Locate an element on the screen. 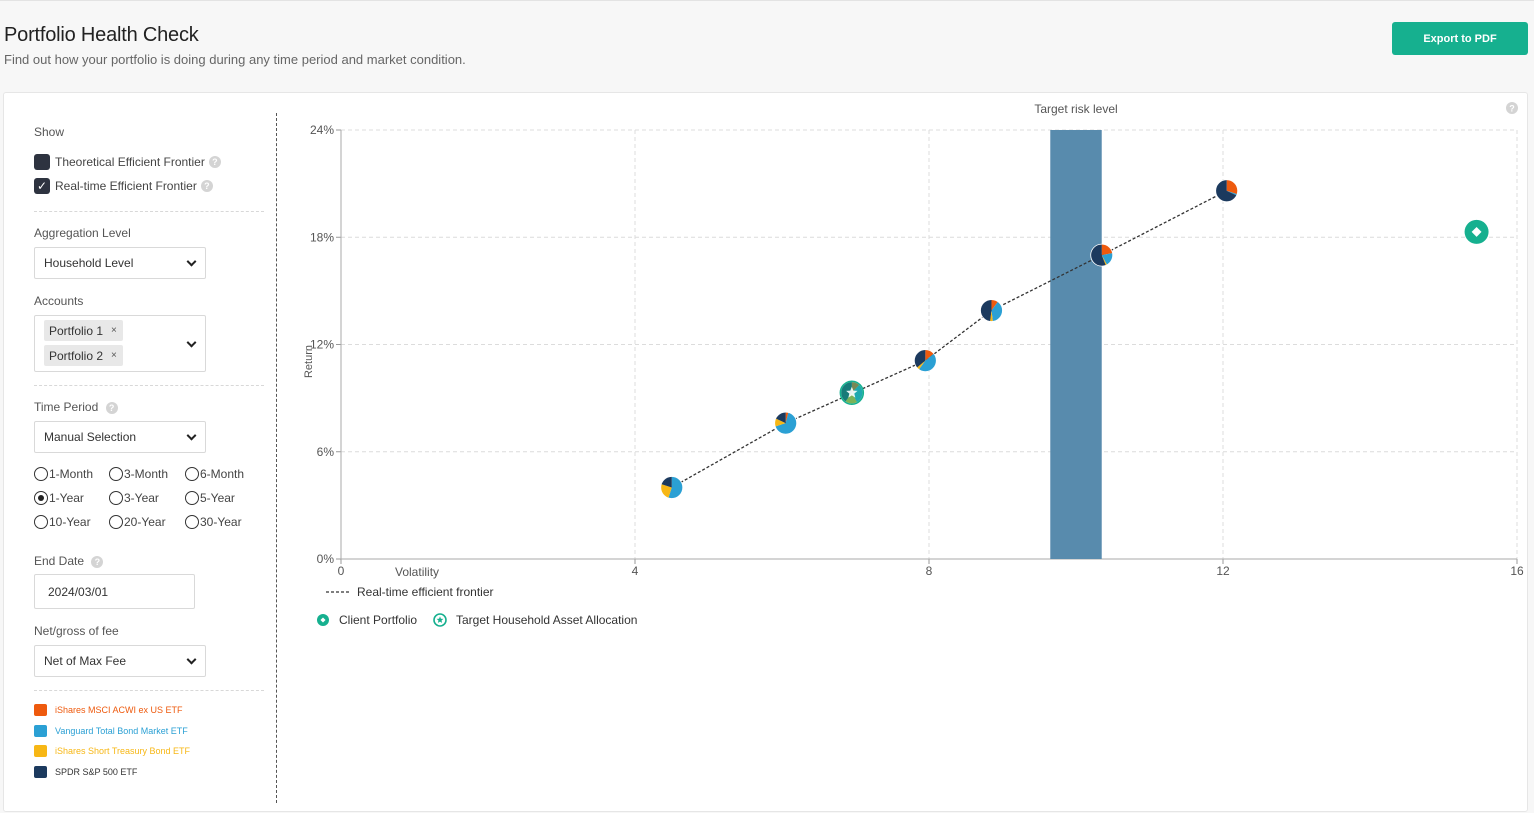 Image resolution: width=1534 pixels, height=813 pixels. frontier-legend-label: Real-time efficient frontier is located at coordinates (425, 592).